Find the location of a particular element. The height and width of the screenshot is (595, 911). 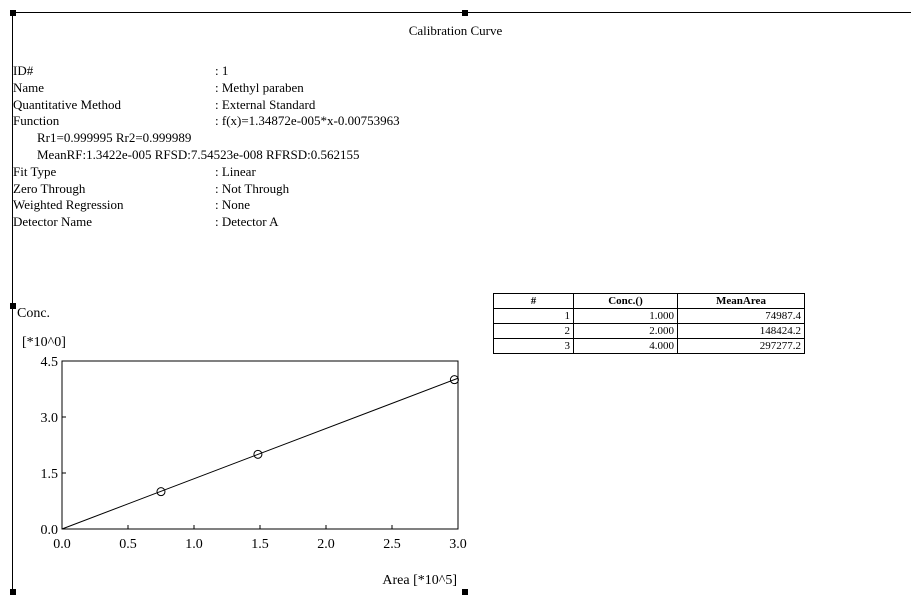

info-value: : None is located at coordinates (233, 205).